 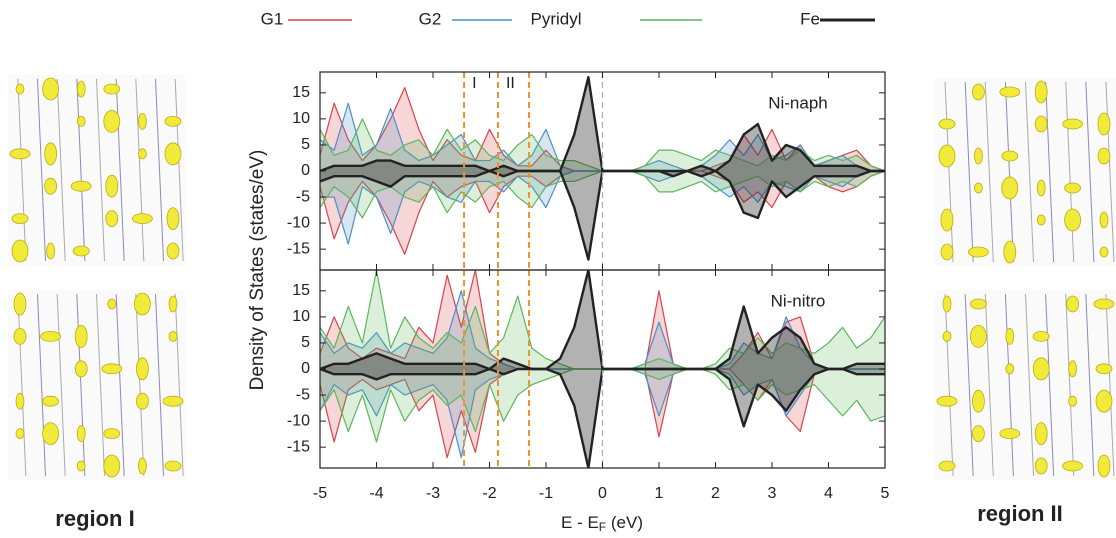 I want to click on x-tick-label: -2, so click(x=489, y=493).